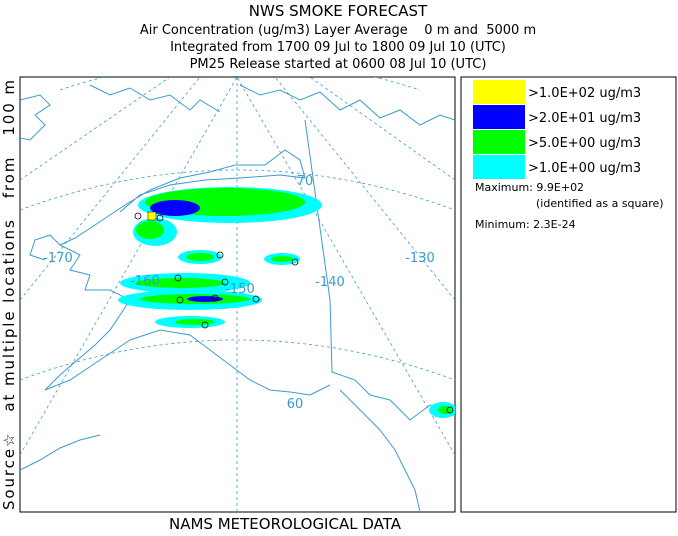 The width and height of the screenshot is (678, 536). What do you see at coordinates (584, 93) in the screenshot?
I see `legend-label: >1.0E+02 ug/m3` at bounding box center [584, 93].